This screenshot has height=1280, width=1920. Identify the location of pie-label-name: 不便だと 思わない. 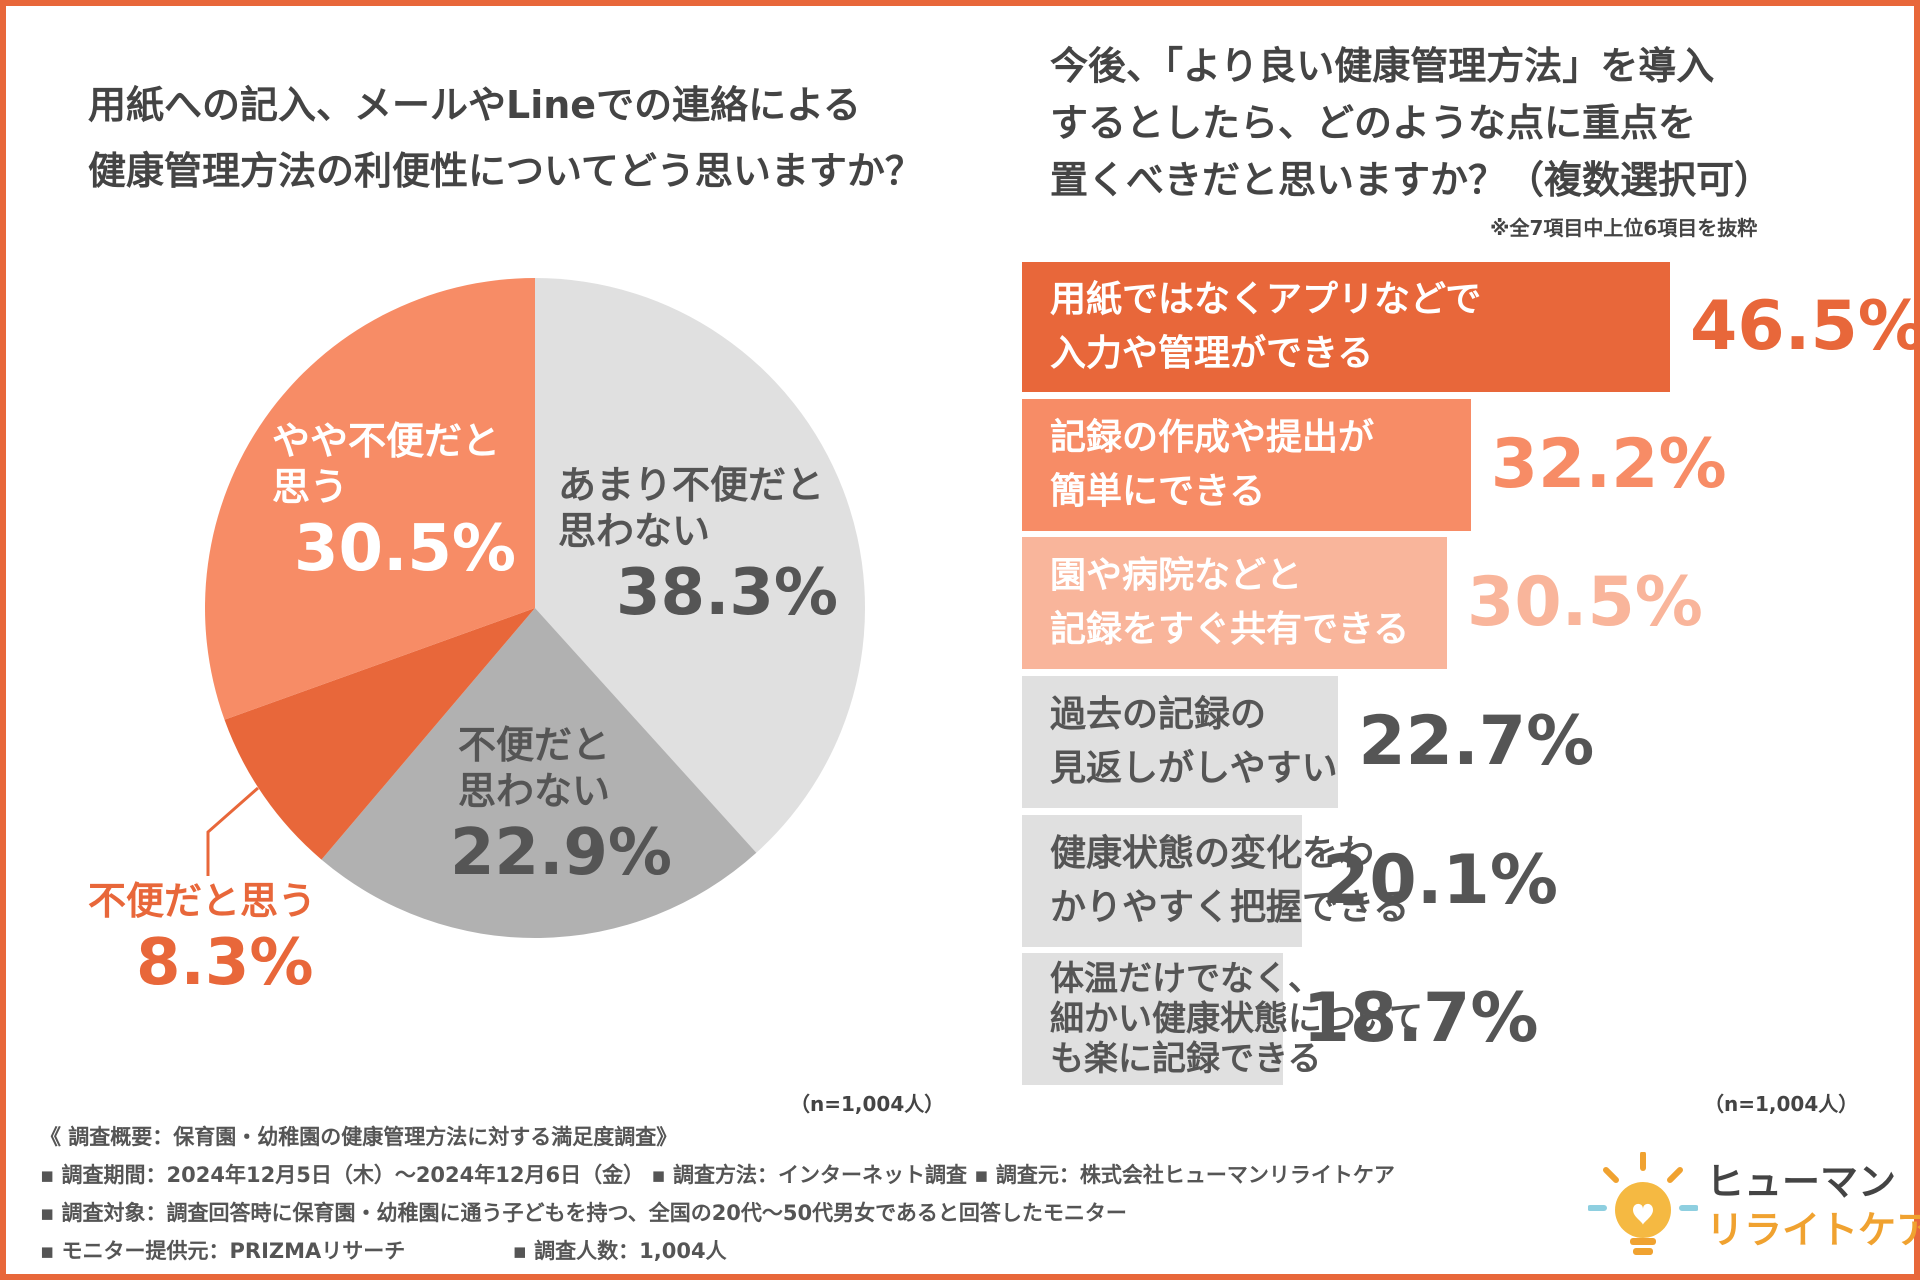
(534, 768).